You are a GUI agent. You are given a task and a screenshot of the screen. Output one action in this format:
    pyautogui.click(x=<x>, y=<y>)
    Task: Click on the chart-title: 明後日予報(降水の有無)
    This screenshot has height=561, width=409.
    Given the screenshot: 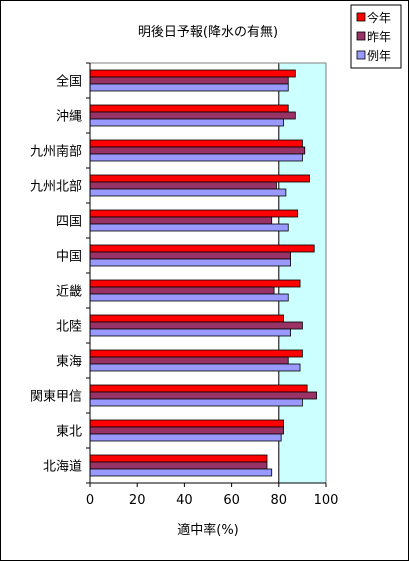 What is the action you would take?
    pyautogui.click(x=208, y=32)
    